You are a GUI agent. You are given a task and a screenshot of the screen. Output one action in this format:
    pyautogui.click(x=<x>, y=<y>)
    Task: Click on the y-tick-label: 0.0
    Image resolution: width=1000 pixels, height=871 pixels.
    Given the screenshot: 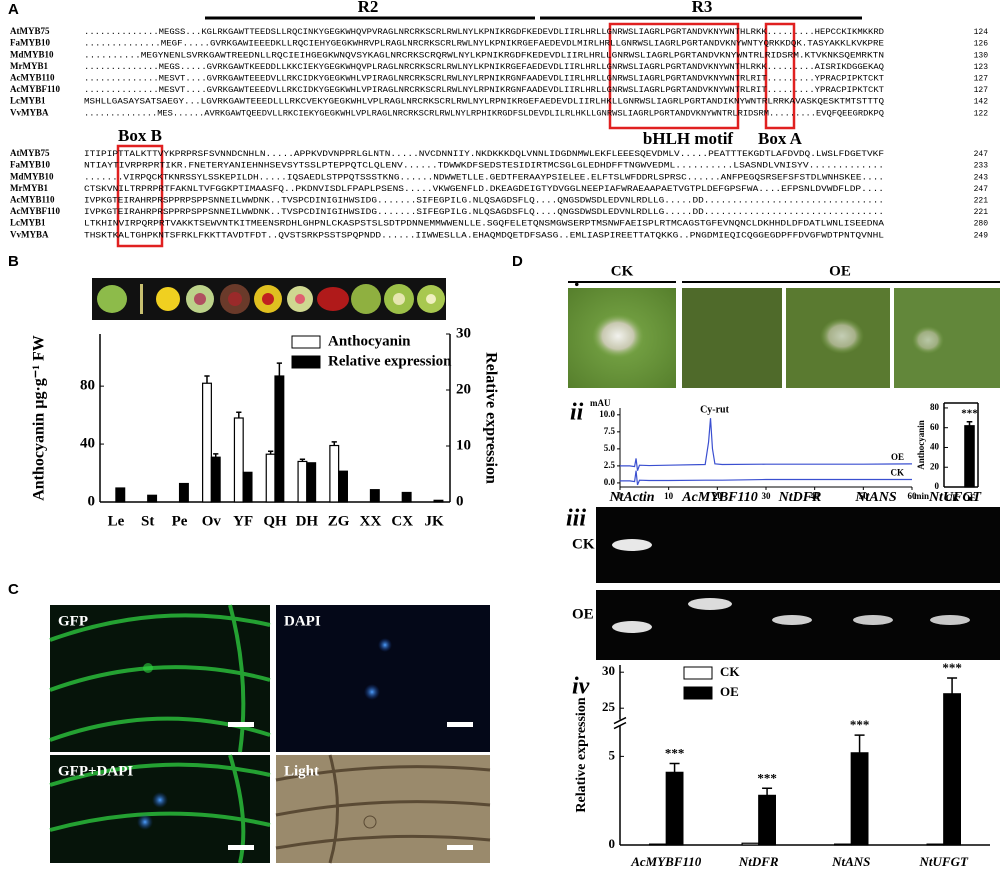 What is the action you would take?
    pyautogui.click(x=610, y=482)
    